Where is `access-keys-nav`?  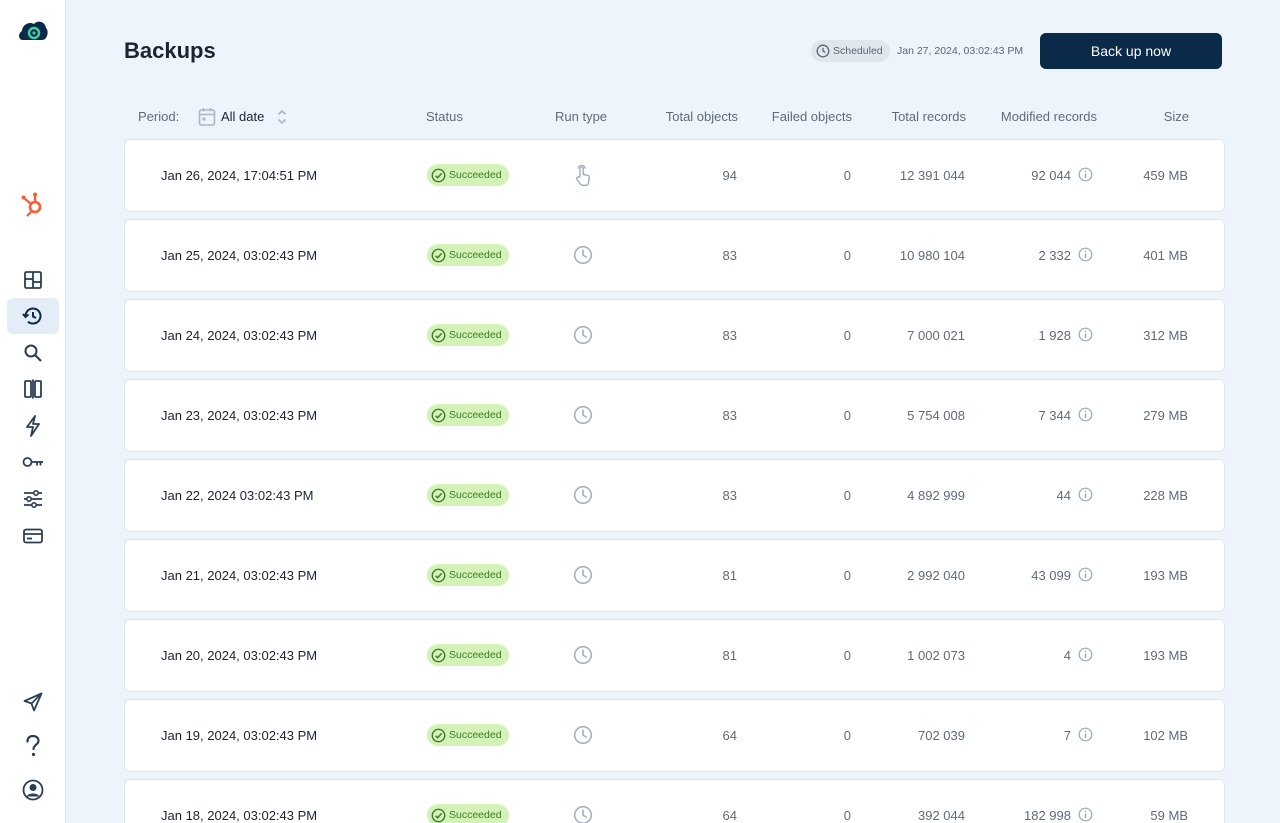 access-keys-nav is located at coordinates (33, 462).